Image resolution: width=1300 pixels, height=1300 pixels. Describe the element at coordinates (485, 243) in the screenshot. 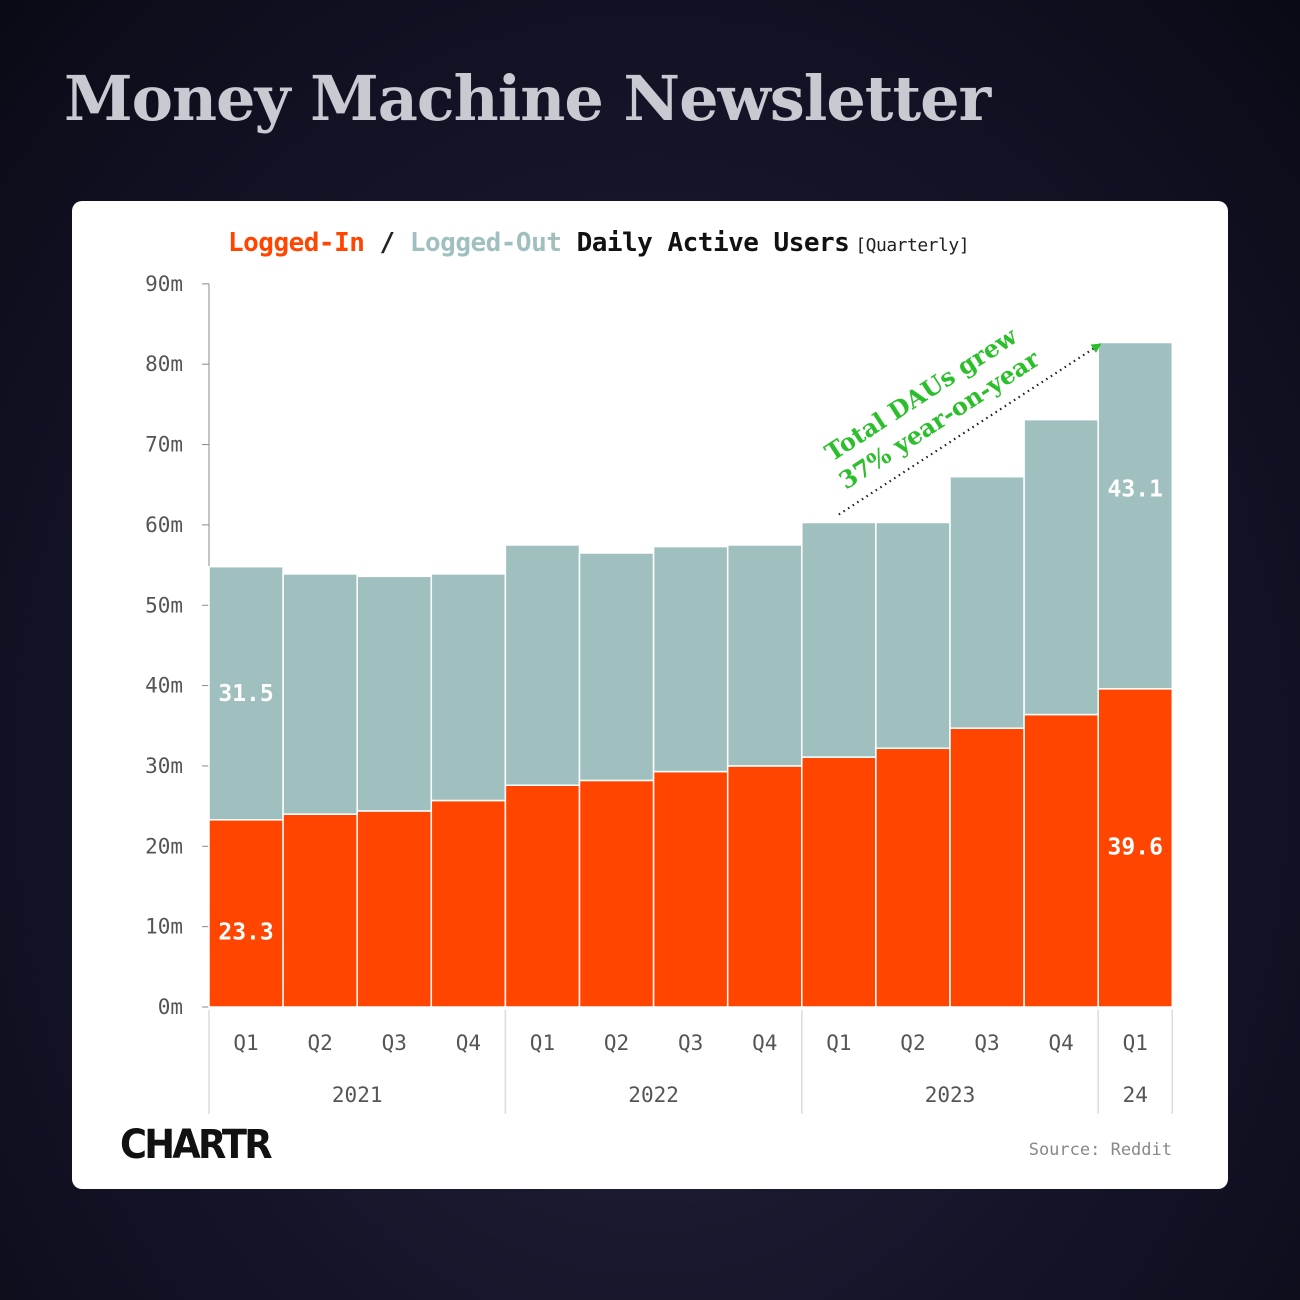

I see `chart-title-logged-out: Logged-Out` at that location.